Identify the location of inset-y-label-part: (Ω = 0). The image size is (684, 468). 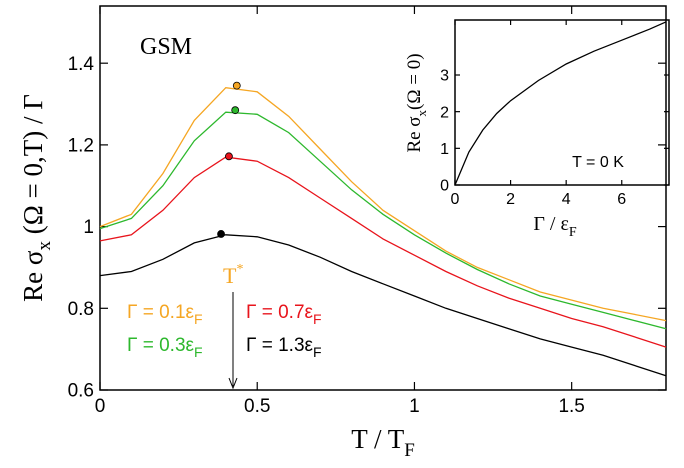
(414, 81).